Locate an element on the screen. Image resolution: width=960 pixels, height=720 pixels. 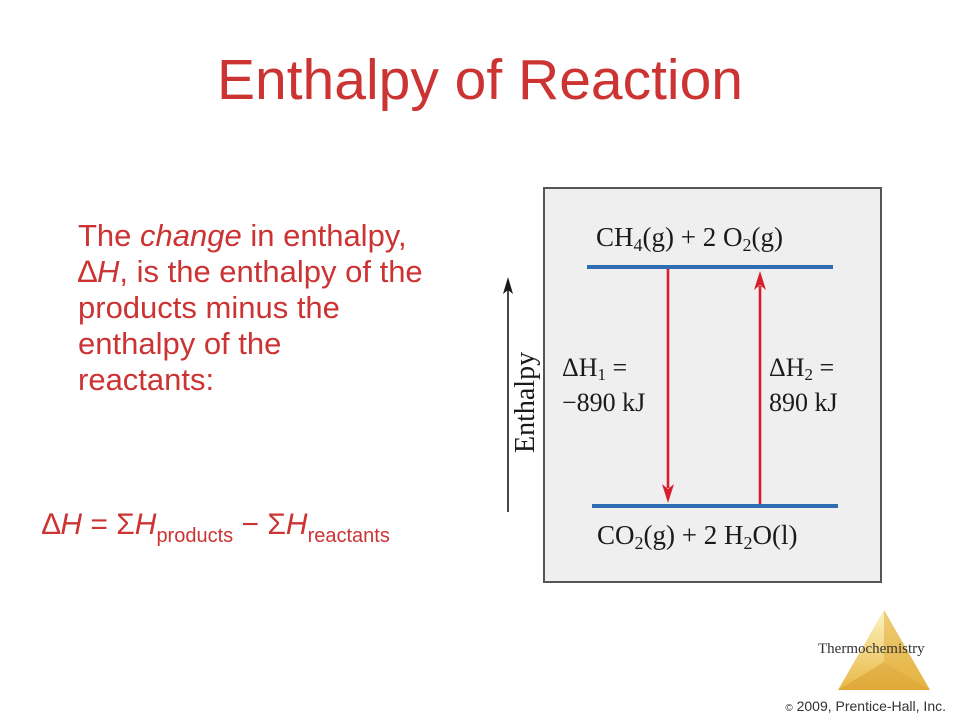
dh-subscript: 1 is located at coordinates (602, 374).